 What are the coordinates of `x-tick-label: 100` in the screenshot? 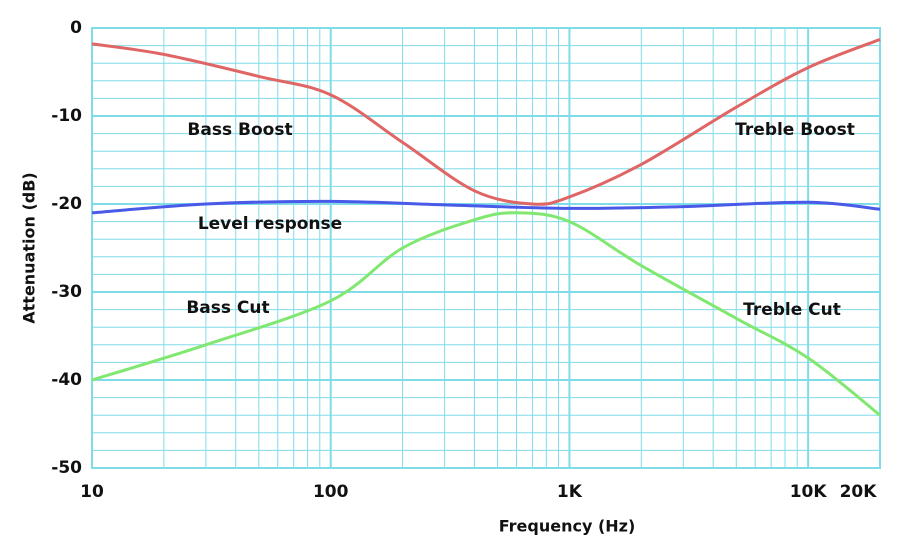 It's located at (331, 492).